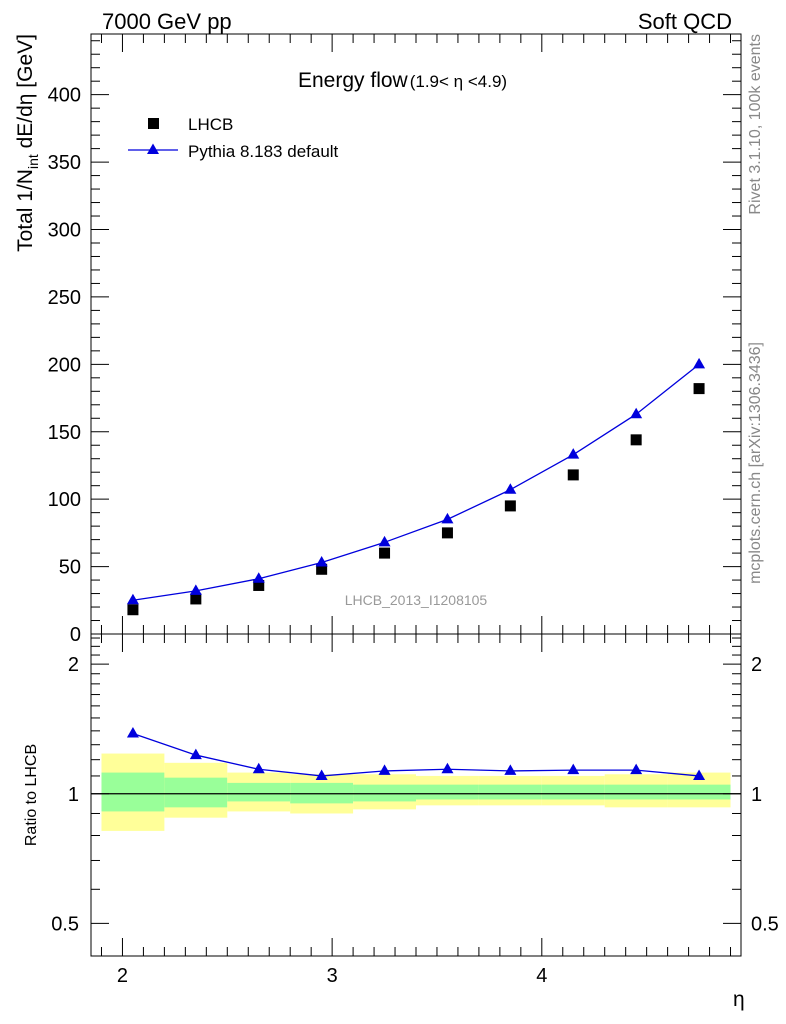 This screenshot has height=1024, width=786. What do you see at coordinates (210, 124) in the screenshot?
I see `legend-lhcb-label: LHCB` at bounding box center [210, 124].